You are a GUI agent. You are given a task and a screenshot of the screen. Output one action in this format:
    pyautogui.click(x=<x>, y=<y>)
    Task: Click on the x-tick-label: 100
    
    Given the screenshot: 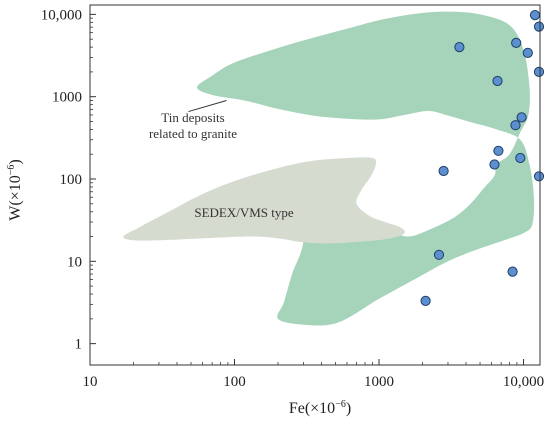 What is the action you would take?
    pyautogui.click(x=234, y=382)
    